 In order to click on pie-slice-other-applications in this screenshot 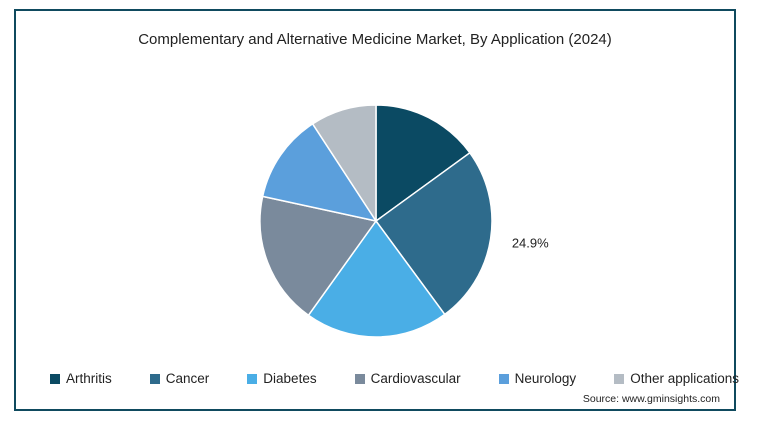, I will do `click(344, 164)`.